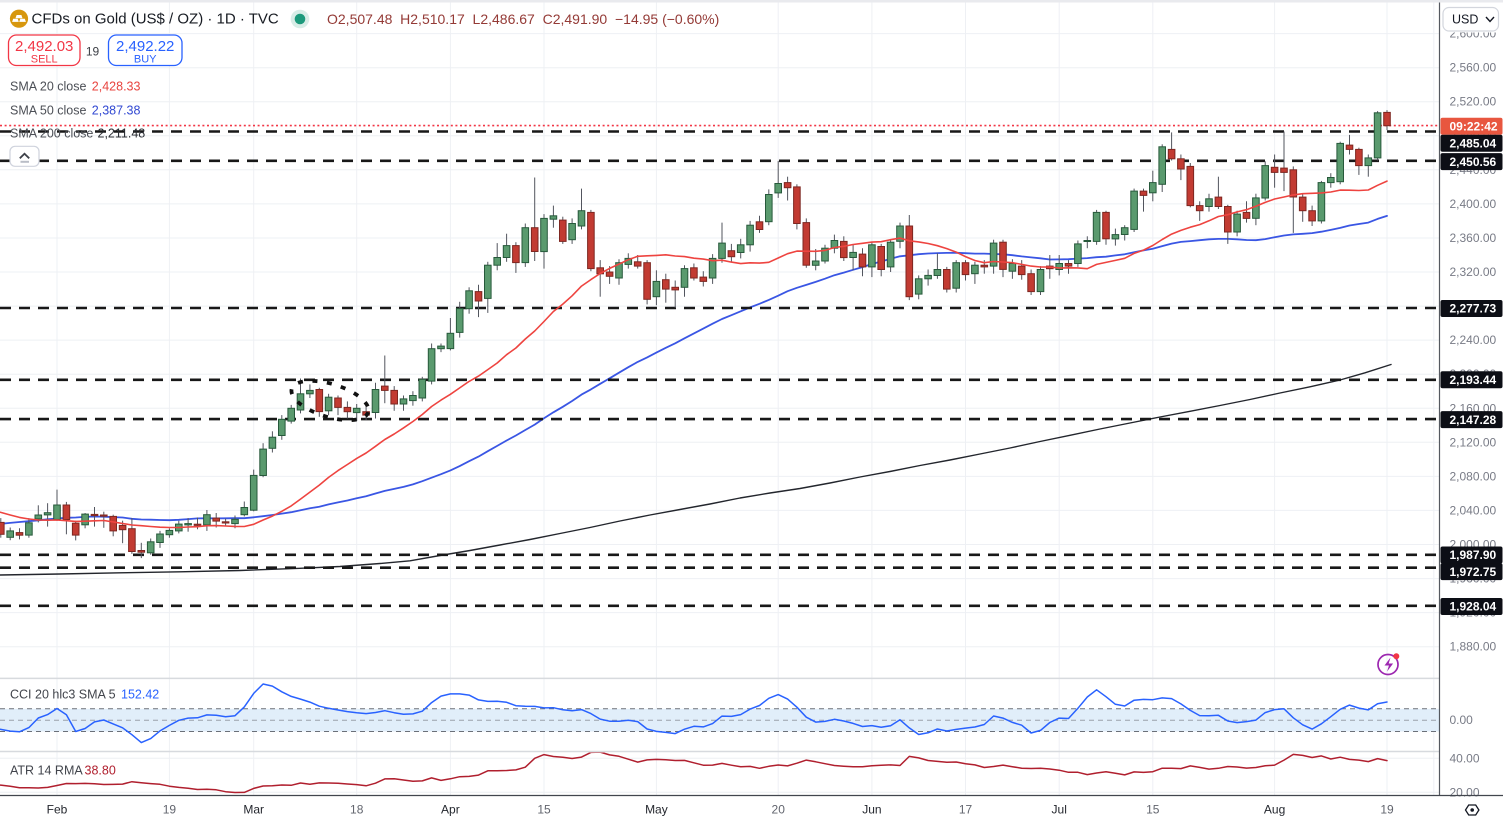 This screenshot has height=822, width=1503. Describe the element at coordinates (871, 810) in the screenshot. I see `svg-text: Jun` at that location.